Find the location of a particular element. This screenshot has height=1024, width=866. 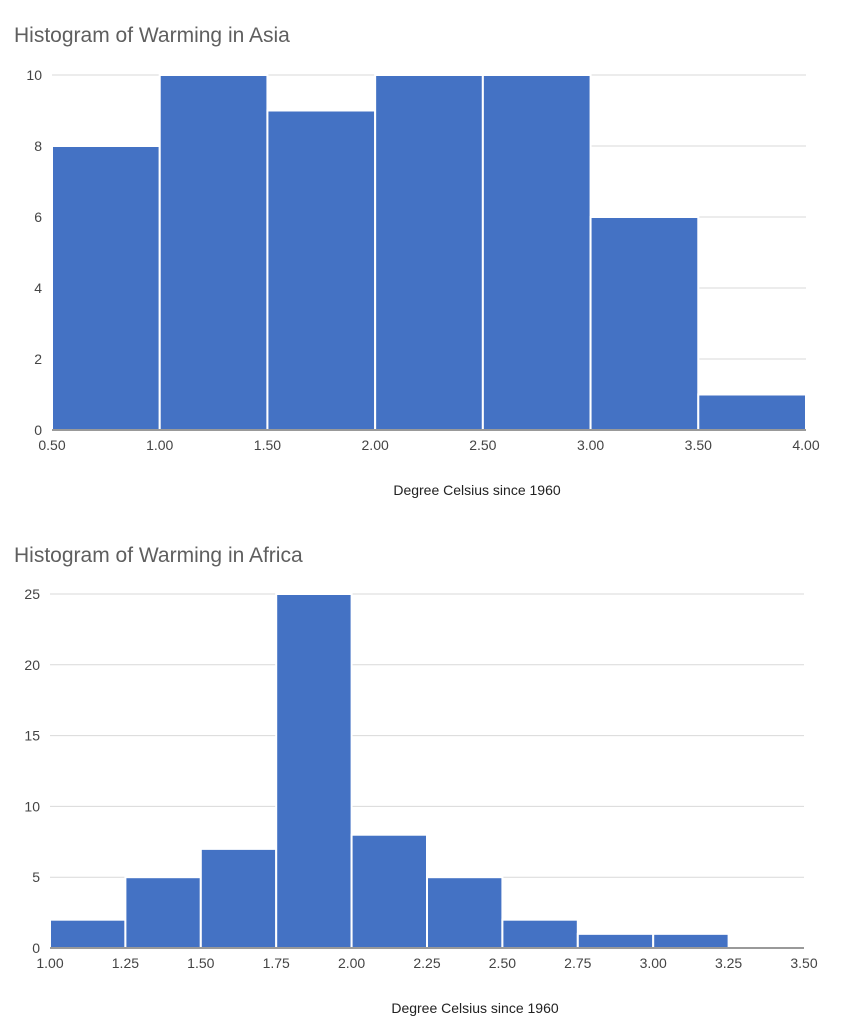

y-tick-label: 5 is located at coordinates (36, 877).